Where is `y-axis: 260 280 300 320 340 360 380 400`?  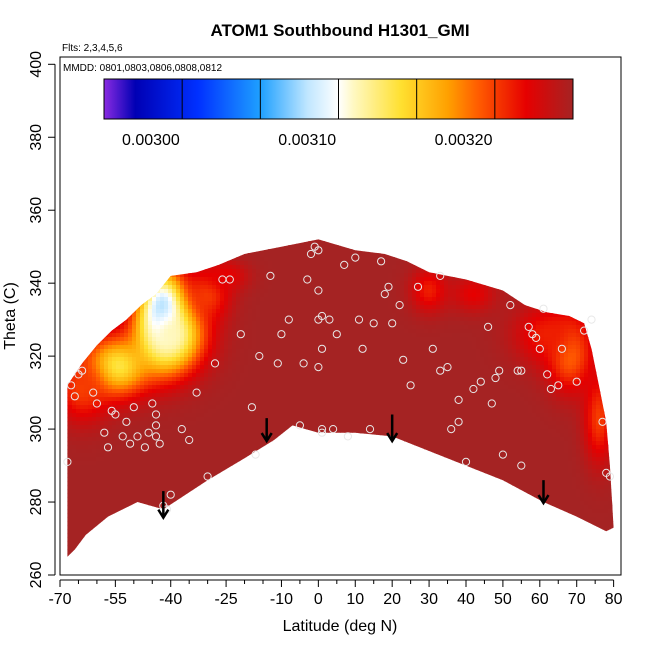 y-axis: 260 280 300 320 340 360 380 400 is located at coordinates (42, 320).